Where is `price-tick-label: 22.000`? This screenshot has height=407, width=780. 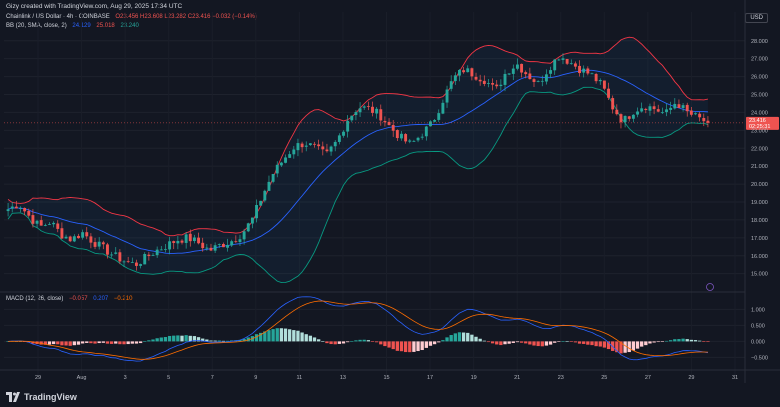
price-tick-label: 22.000 is located at coordinates (759, 149).